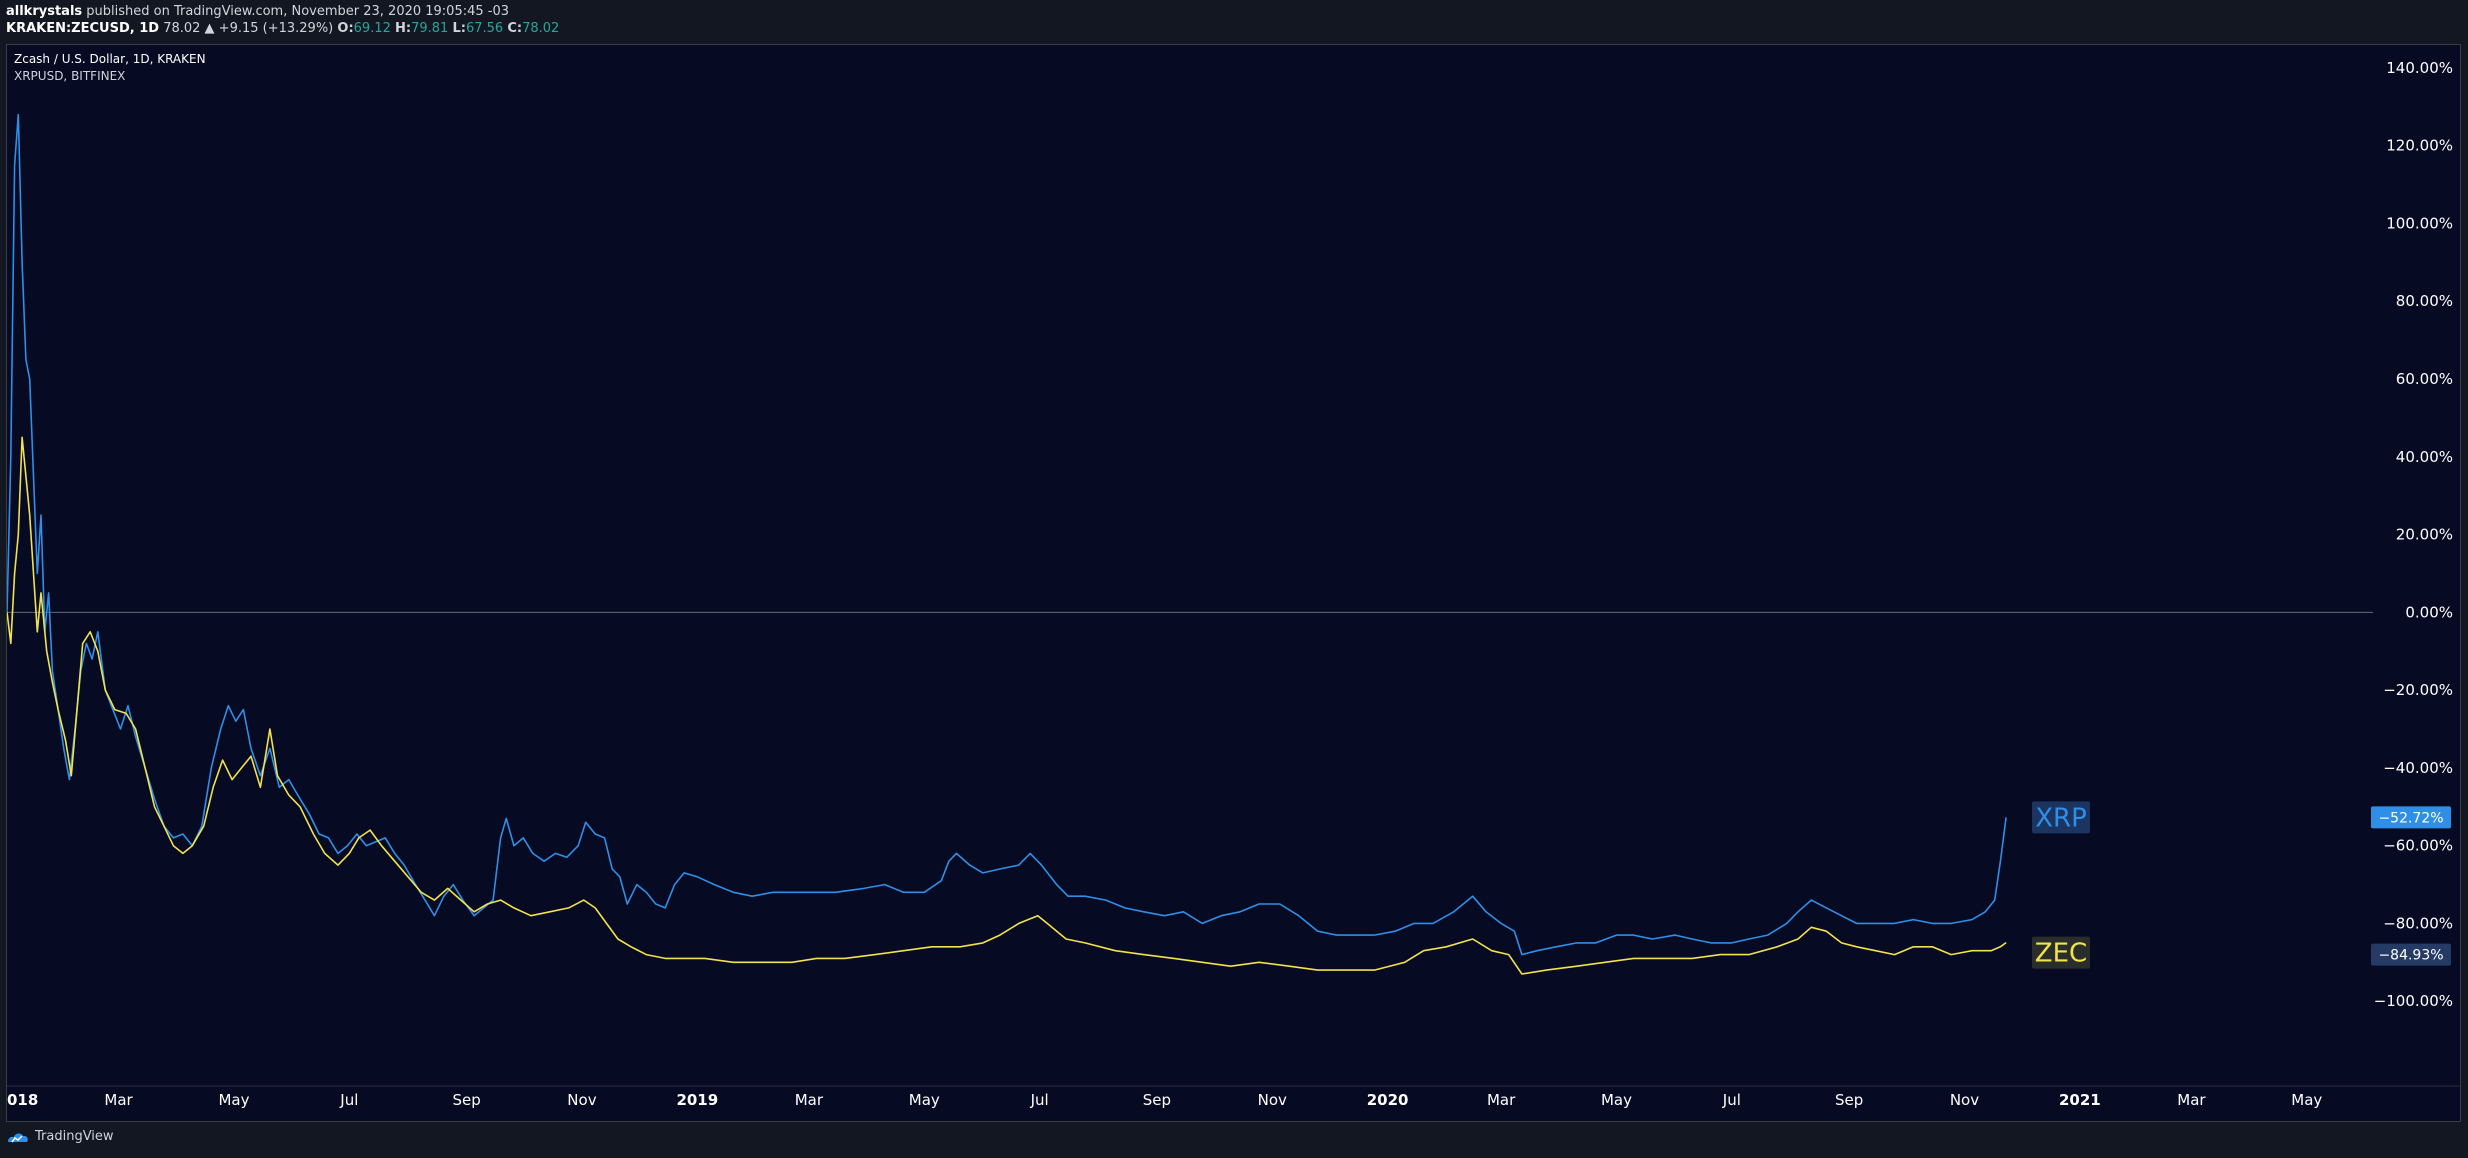 The image size is (2468, 1158). What do you see at coordinates (459, 28) in the screenshot?
I see `low-label: L:` at bounding box center [459, 28].